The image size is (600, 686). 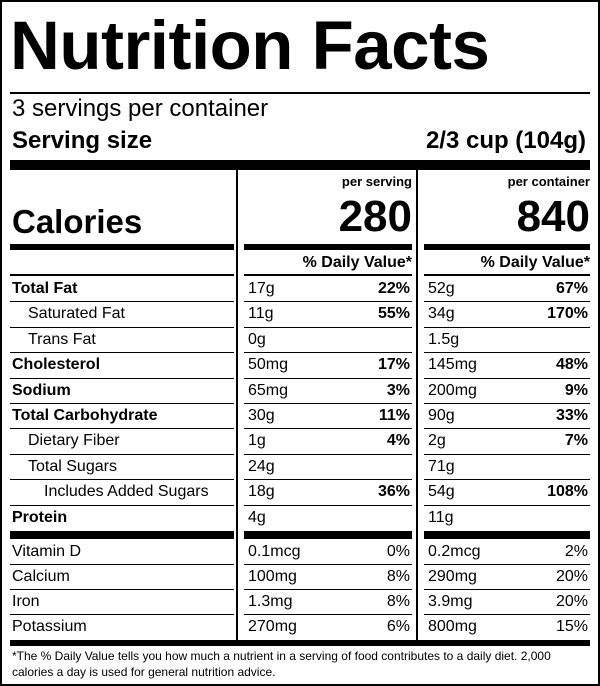 I want to click on calories-divider-left, so click(x=122, y=247).